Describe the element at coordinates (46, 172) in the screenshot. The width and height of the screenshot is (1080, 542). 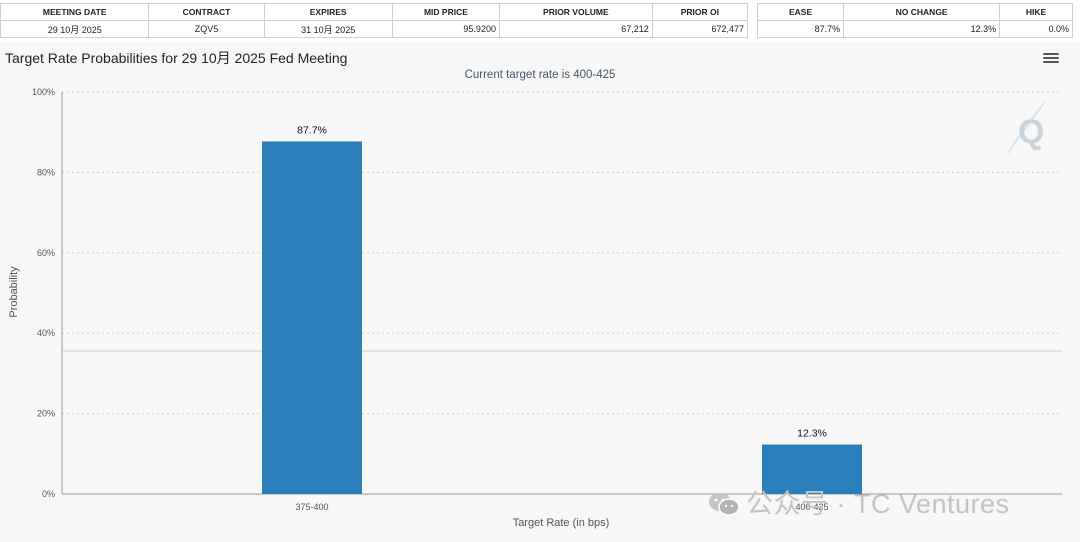
I see `y-tick-label: 80%` at that location.